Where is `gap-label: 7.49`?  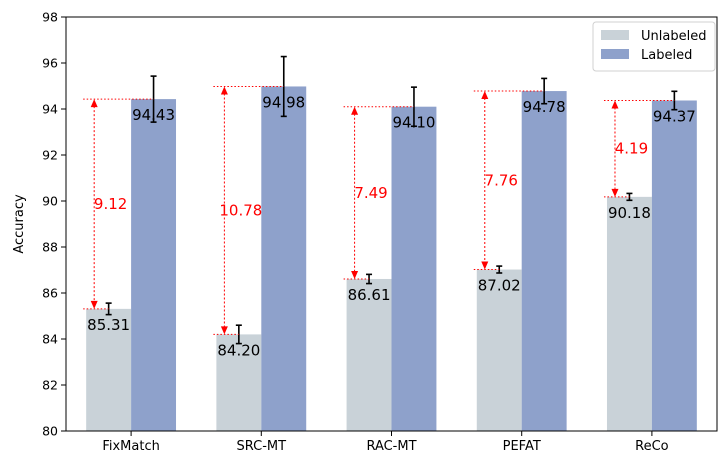
gap-label: 7.49 is located at coordinates (370, 193).